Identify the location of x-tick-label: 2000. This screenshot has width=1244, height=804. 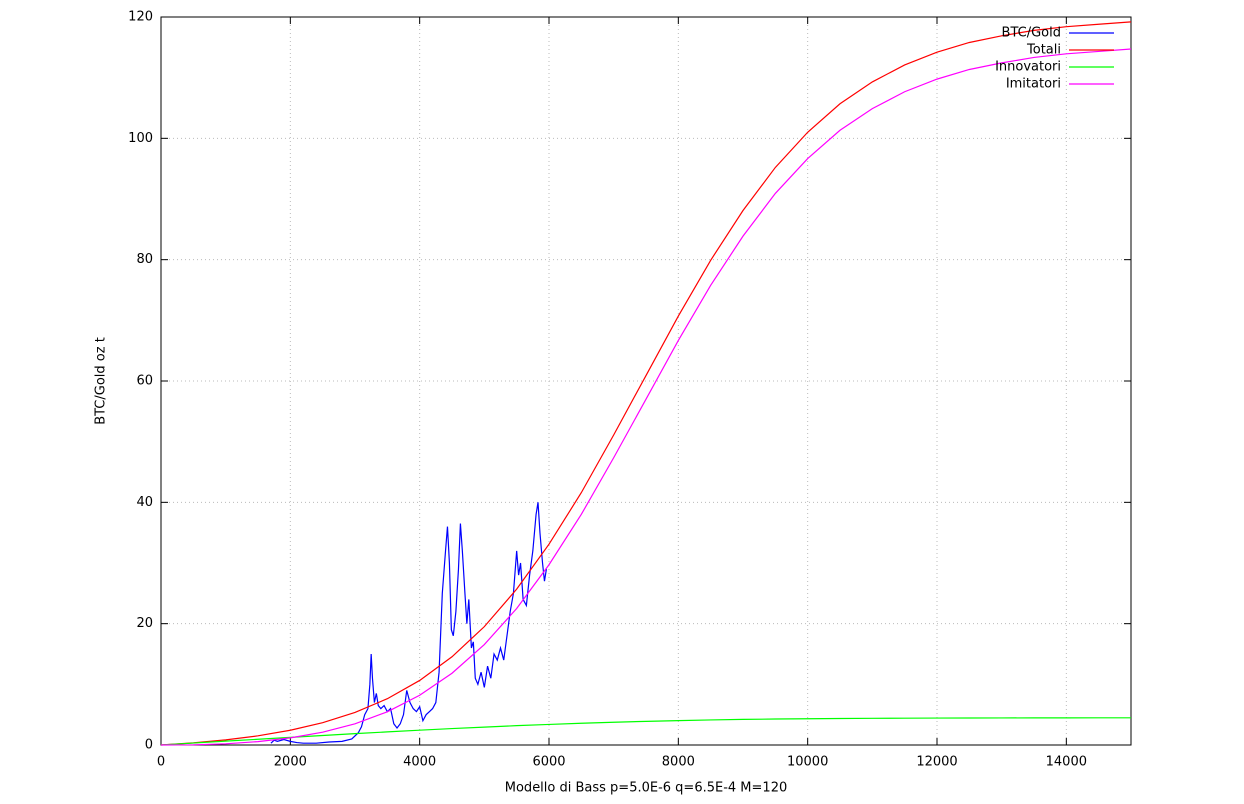
(290, 762).